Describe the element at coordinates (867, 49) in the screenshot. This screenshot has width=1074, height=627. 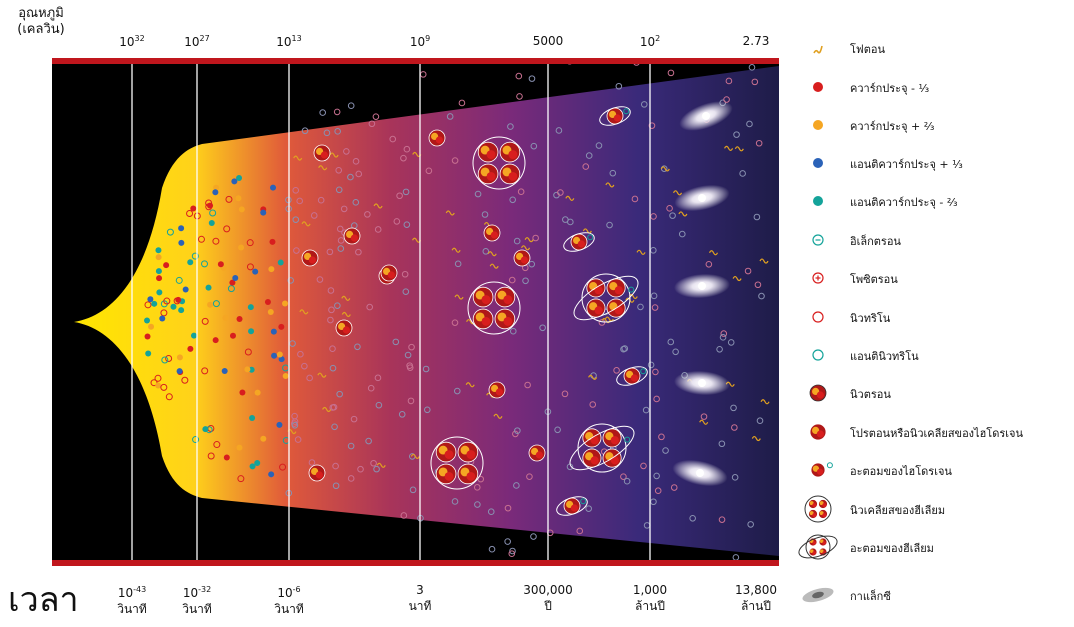
I see `legend-label: โฟตอน` at that location.